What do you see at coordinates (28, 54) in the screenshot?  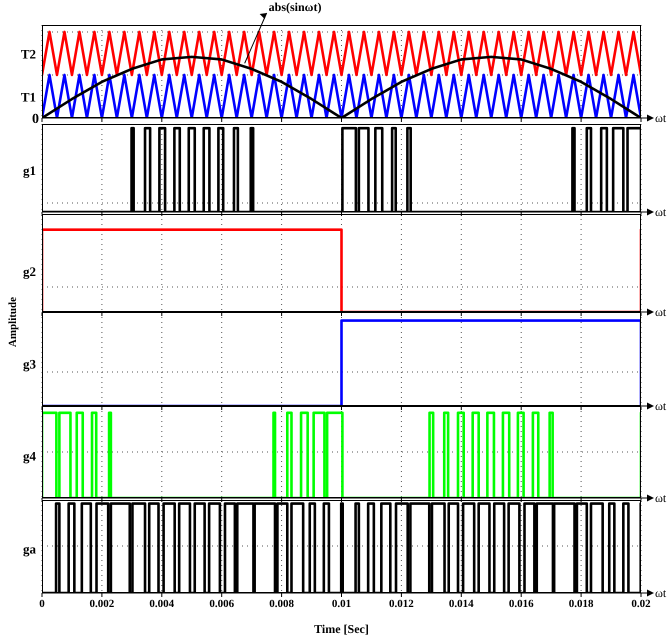 I see `series-label: T2` at bounding box center [28, 54].